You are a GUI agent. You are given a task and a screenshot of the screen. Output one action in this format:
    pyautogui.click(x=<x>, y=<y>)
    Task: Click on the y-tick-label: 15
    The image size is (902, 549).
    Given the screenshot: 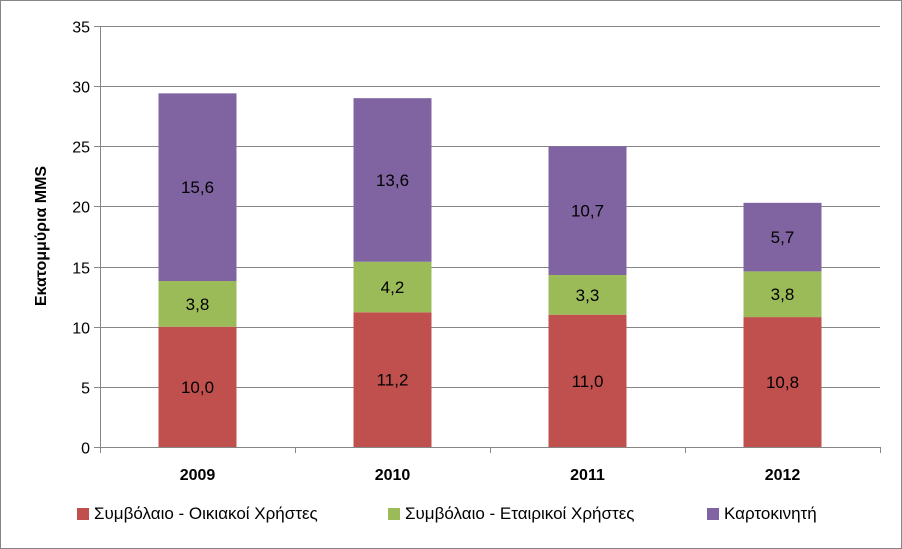 What is the action you would take?
    pyautogui.click(x=81, y=269)
    